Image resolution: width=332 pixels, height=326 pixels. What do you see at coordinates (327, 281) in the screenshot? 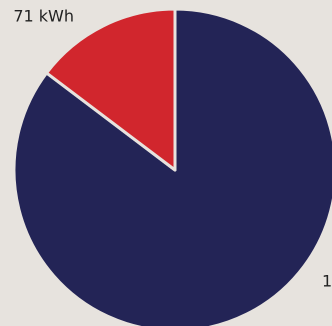
I see `slice-label: 1` at bounding box center [327, 281].